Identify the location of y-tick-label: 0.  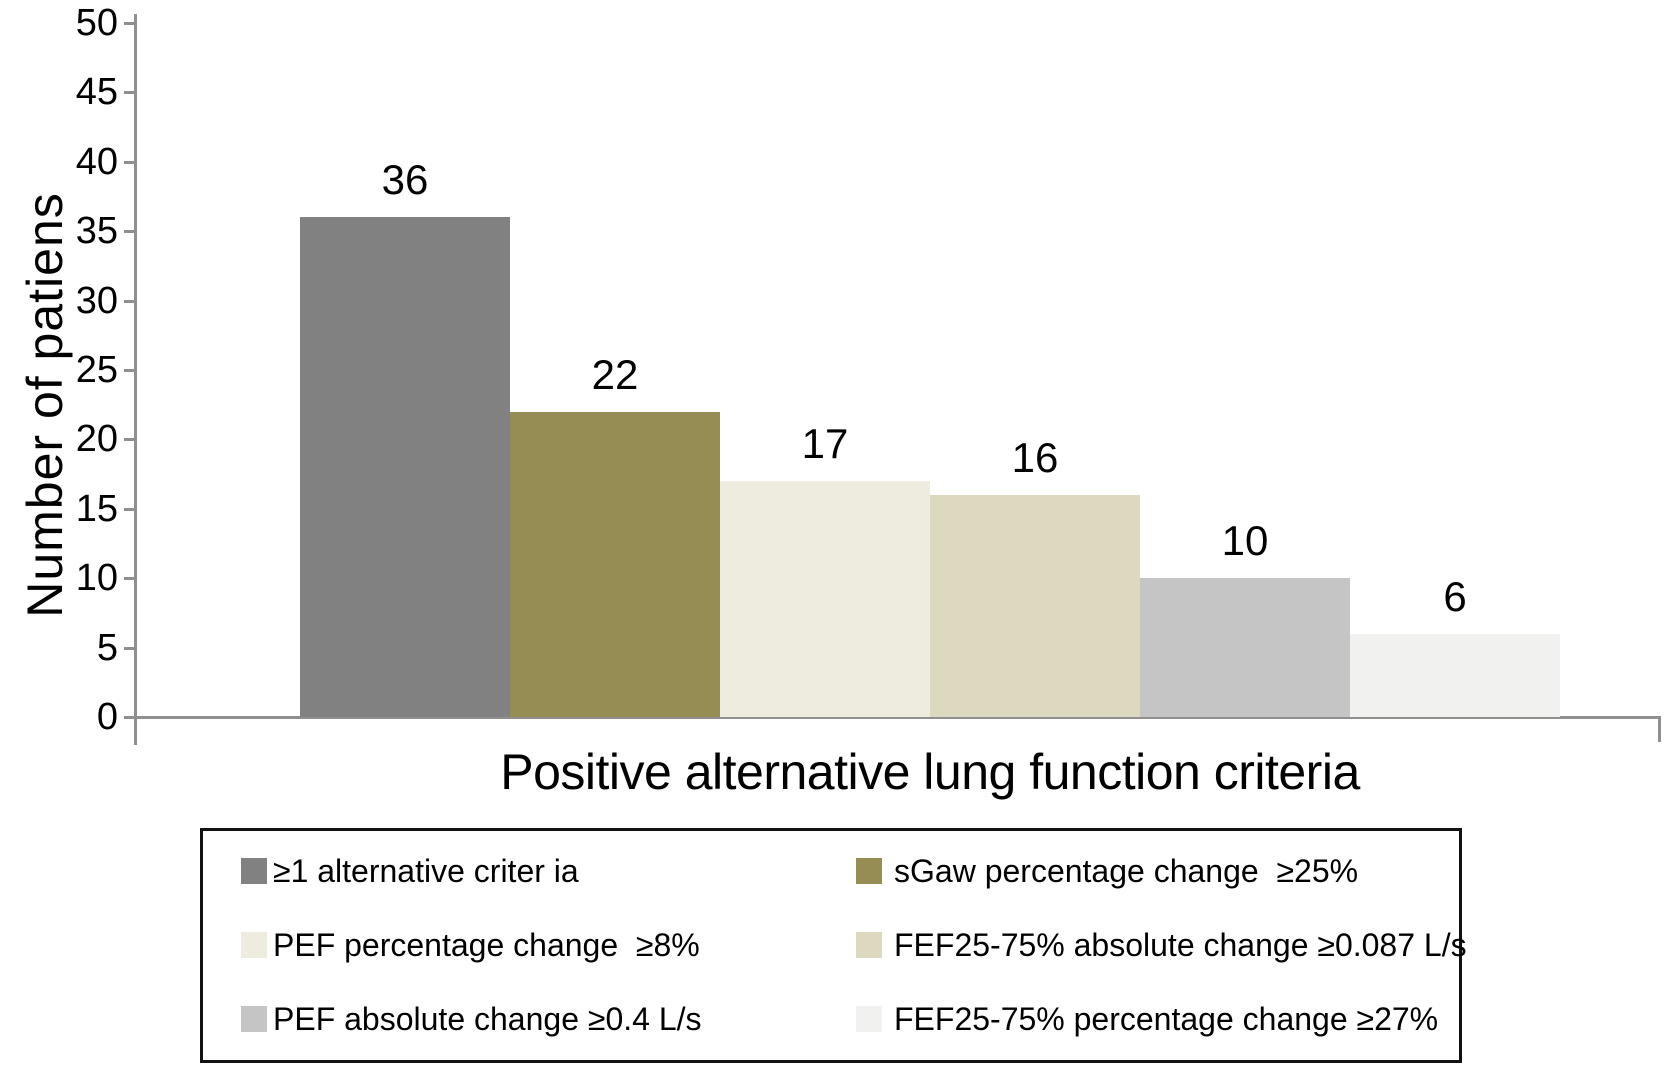
(107, 717).